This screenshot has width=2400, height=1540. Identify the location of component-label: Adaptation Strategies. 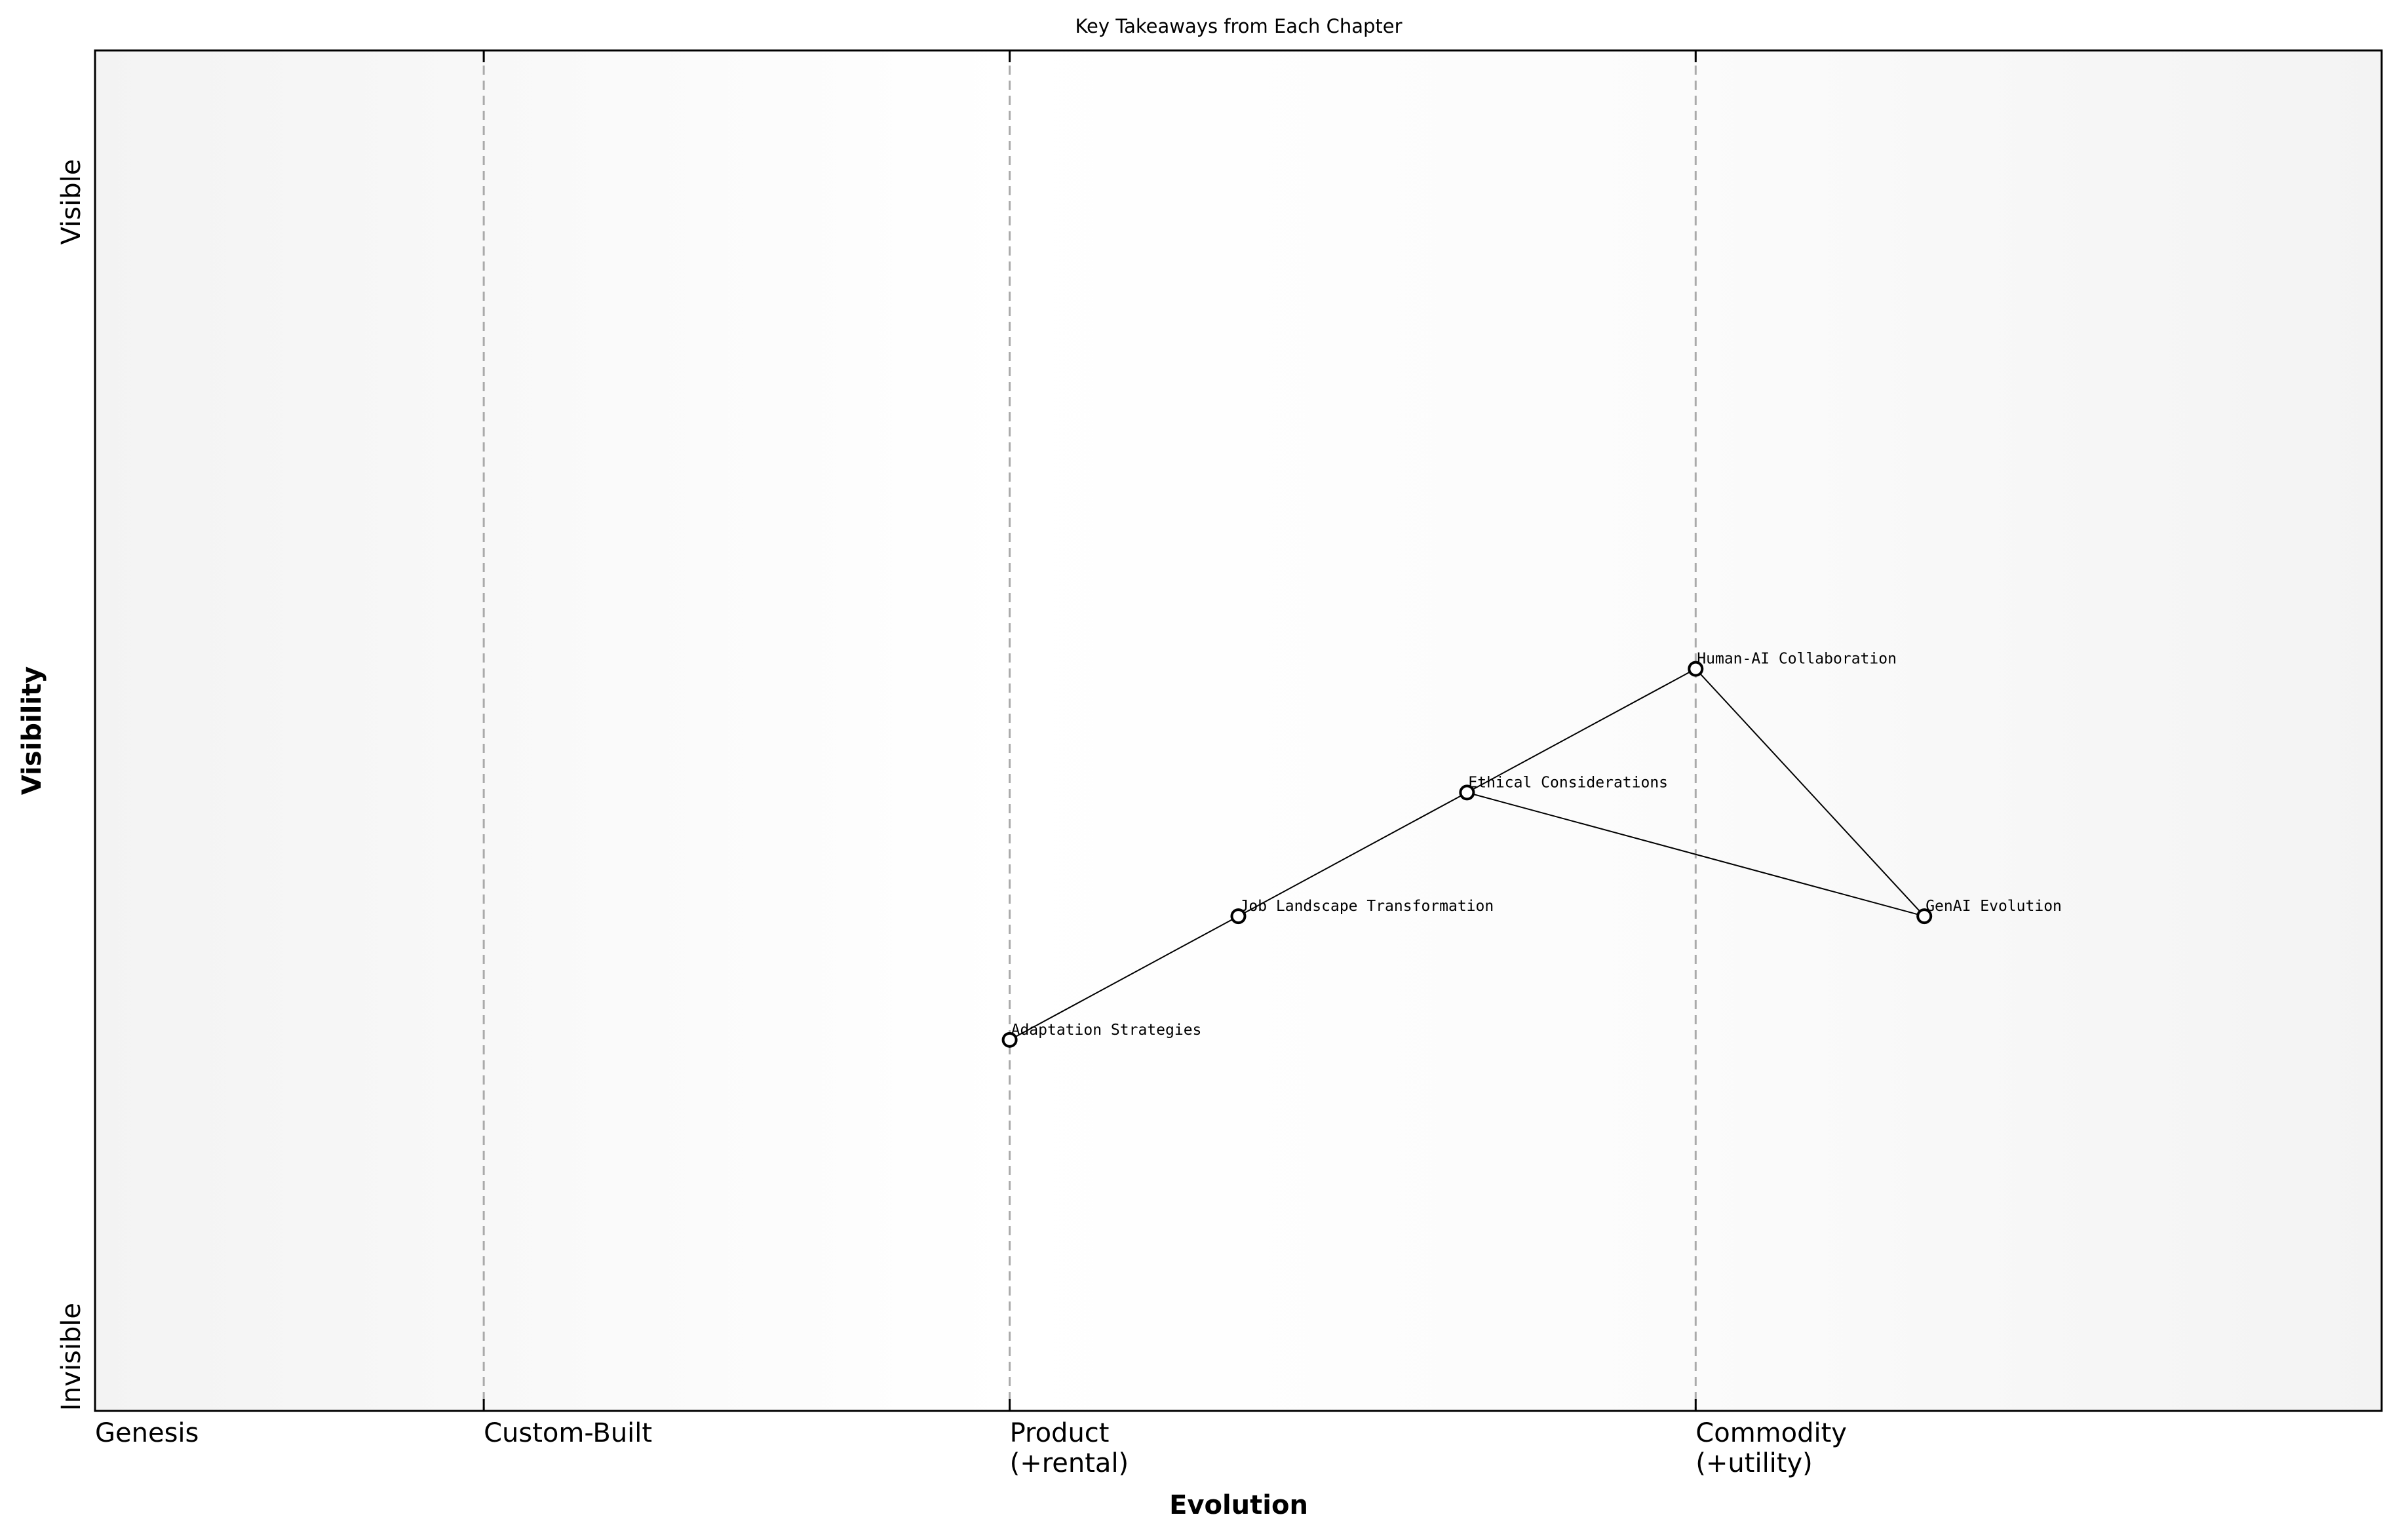
(1106, 1030).